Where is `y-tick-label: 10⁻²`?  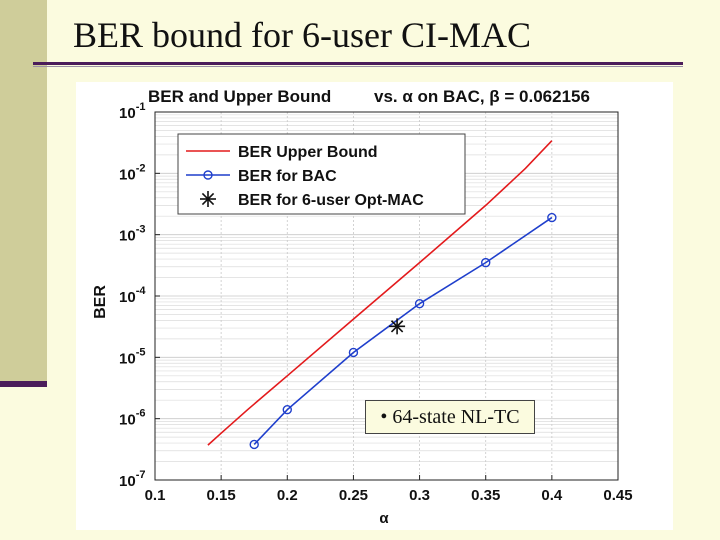 y-tick-label: 10⁻² is located at coordinates (132, 172).